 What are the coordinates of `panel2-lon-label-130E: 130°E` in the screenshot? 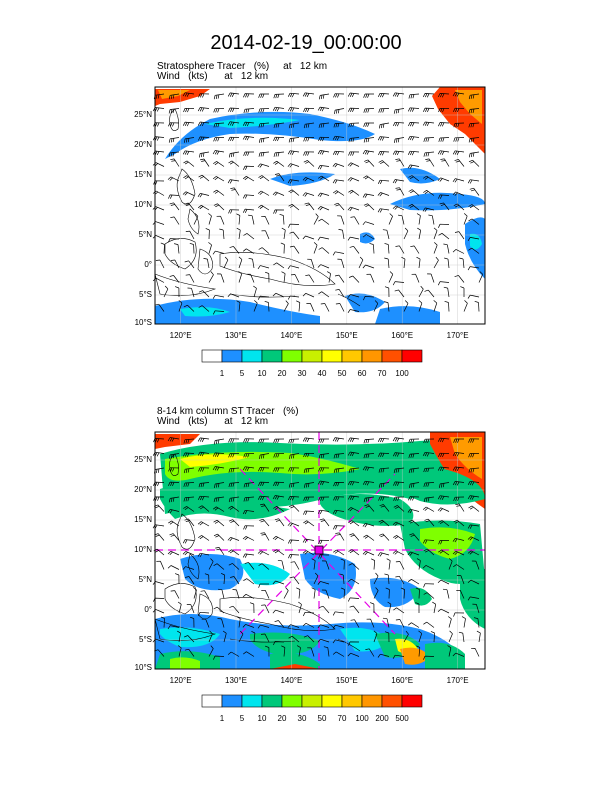 It's located at (236, 680).